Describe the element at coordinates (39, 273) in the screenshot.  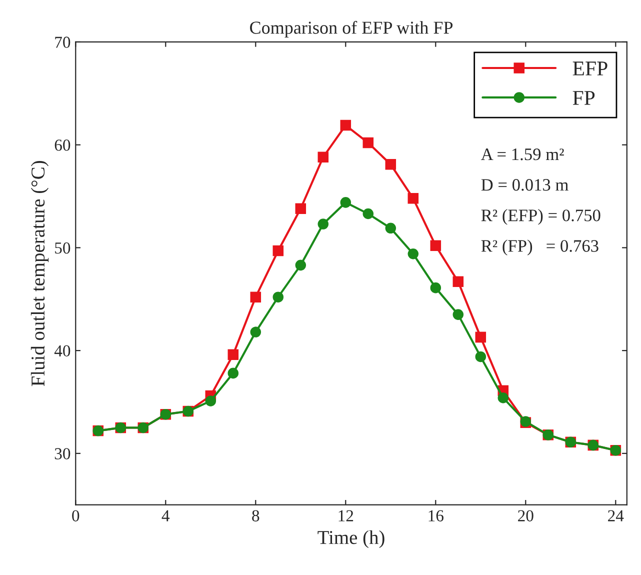
I see `y-axis-title: Fluid outlet temperature (°C)` at that location.